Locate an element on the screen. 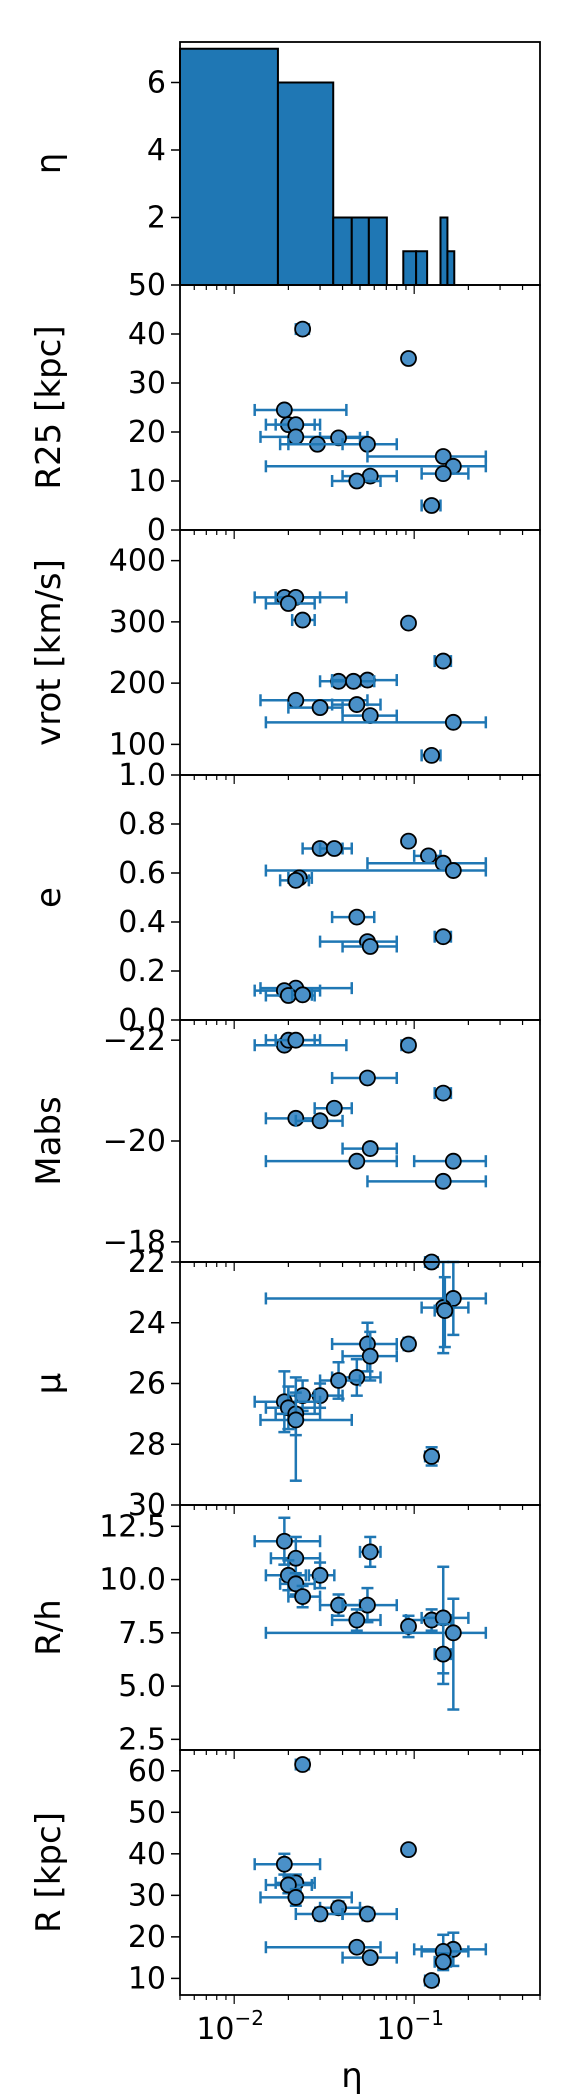 This screenshot has width=564, height=2100. y-tick-label: −22 is located at coordinates (134, 1040).